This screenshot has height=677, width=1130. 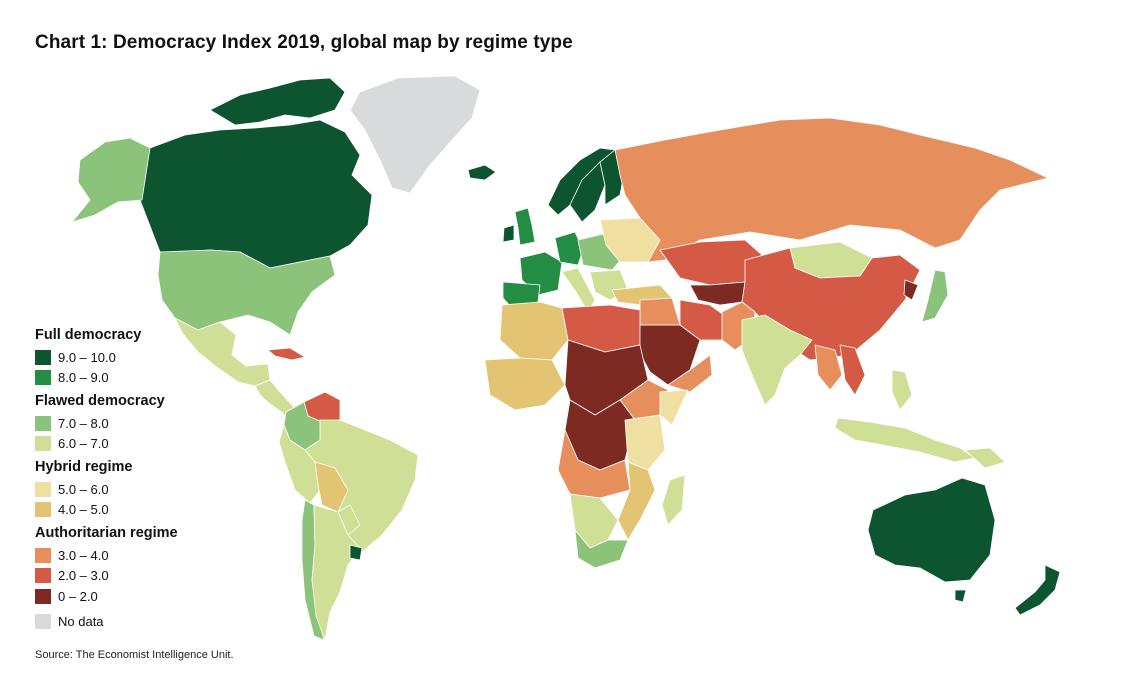 I want to click on legend-item: 0 – 2.0, so click(x=145, y=596).